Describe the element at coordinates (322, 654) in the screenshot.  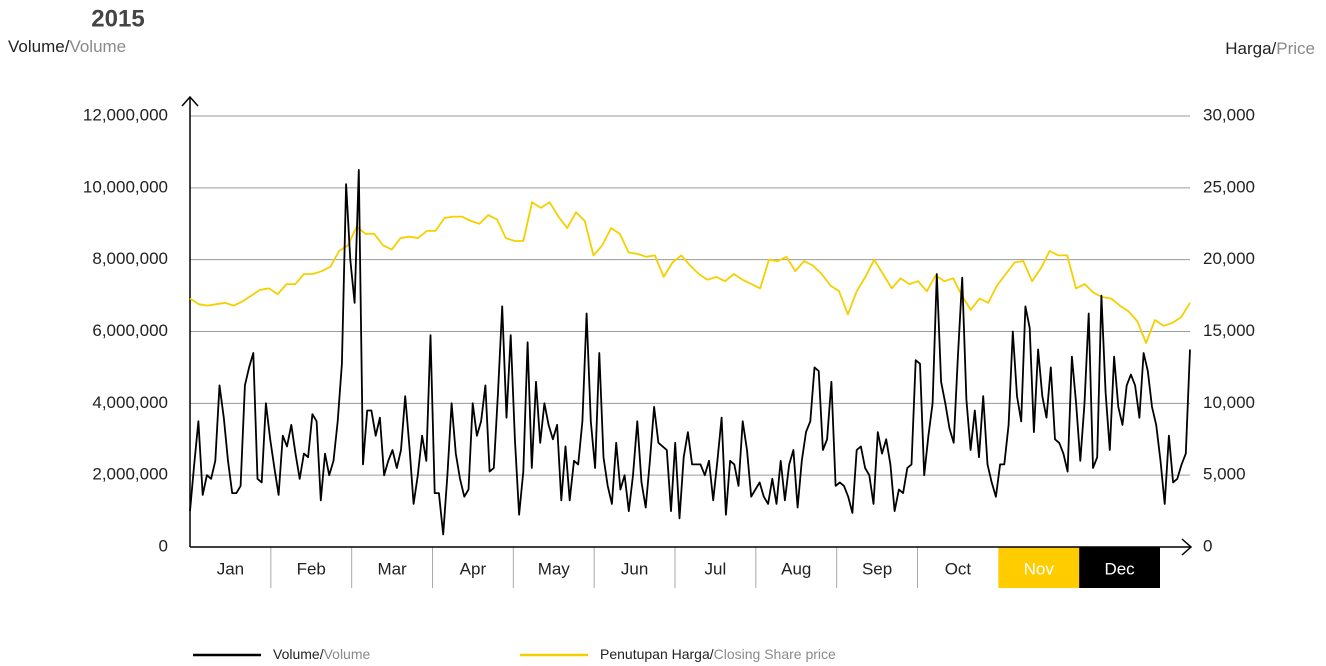
I see `legend-label: Volume/Volume` at that location.